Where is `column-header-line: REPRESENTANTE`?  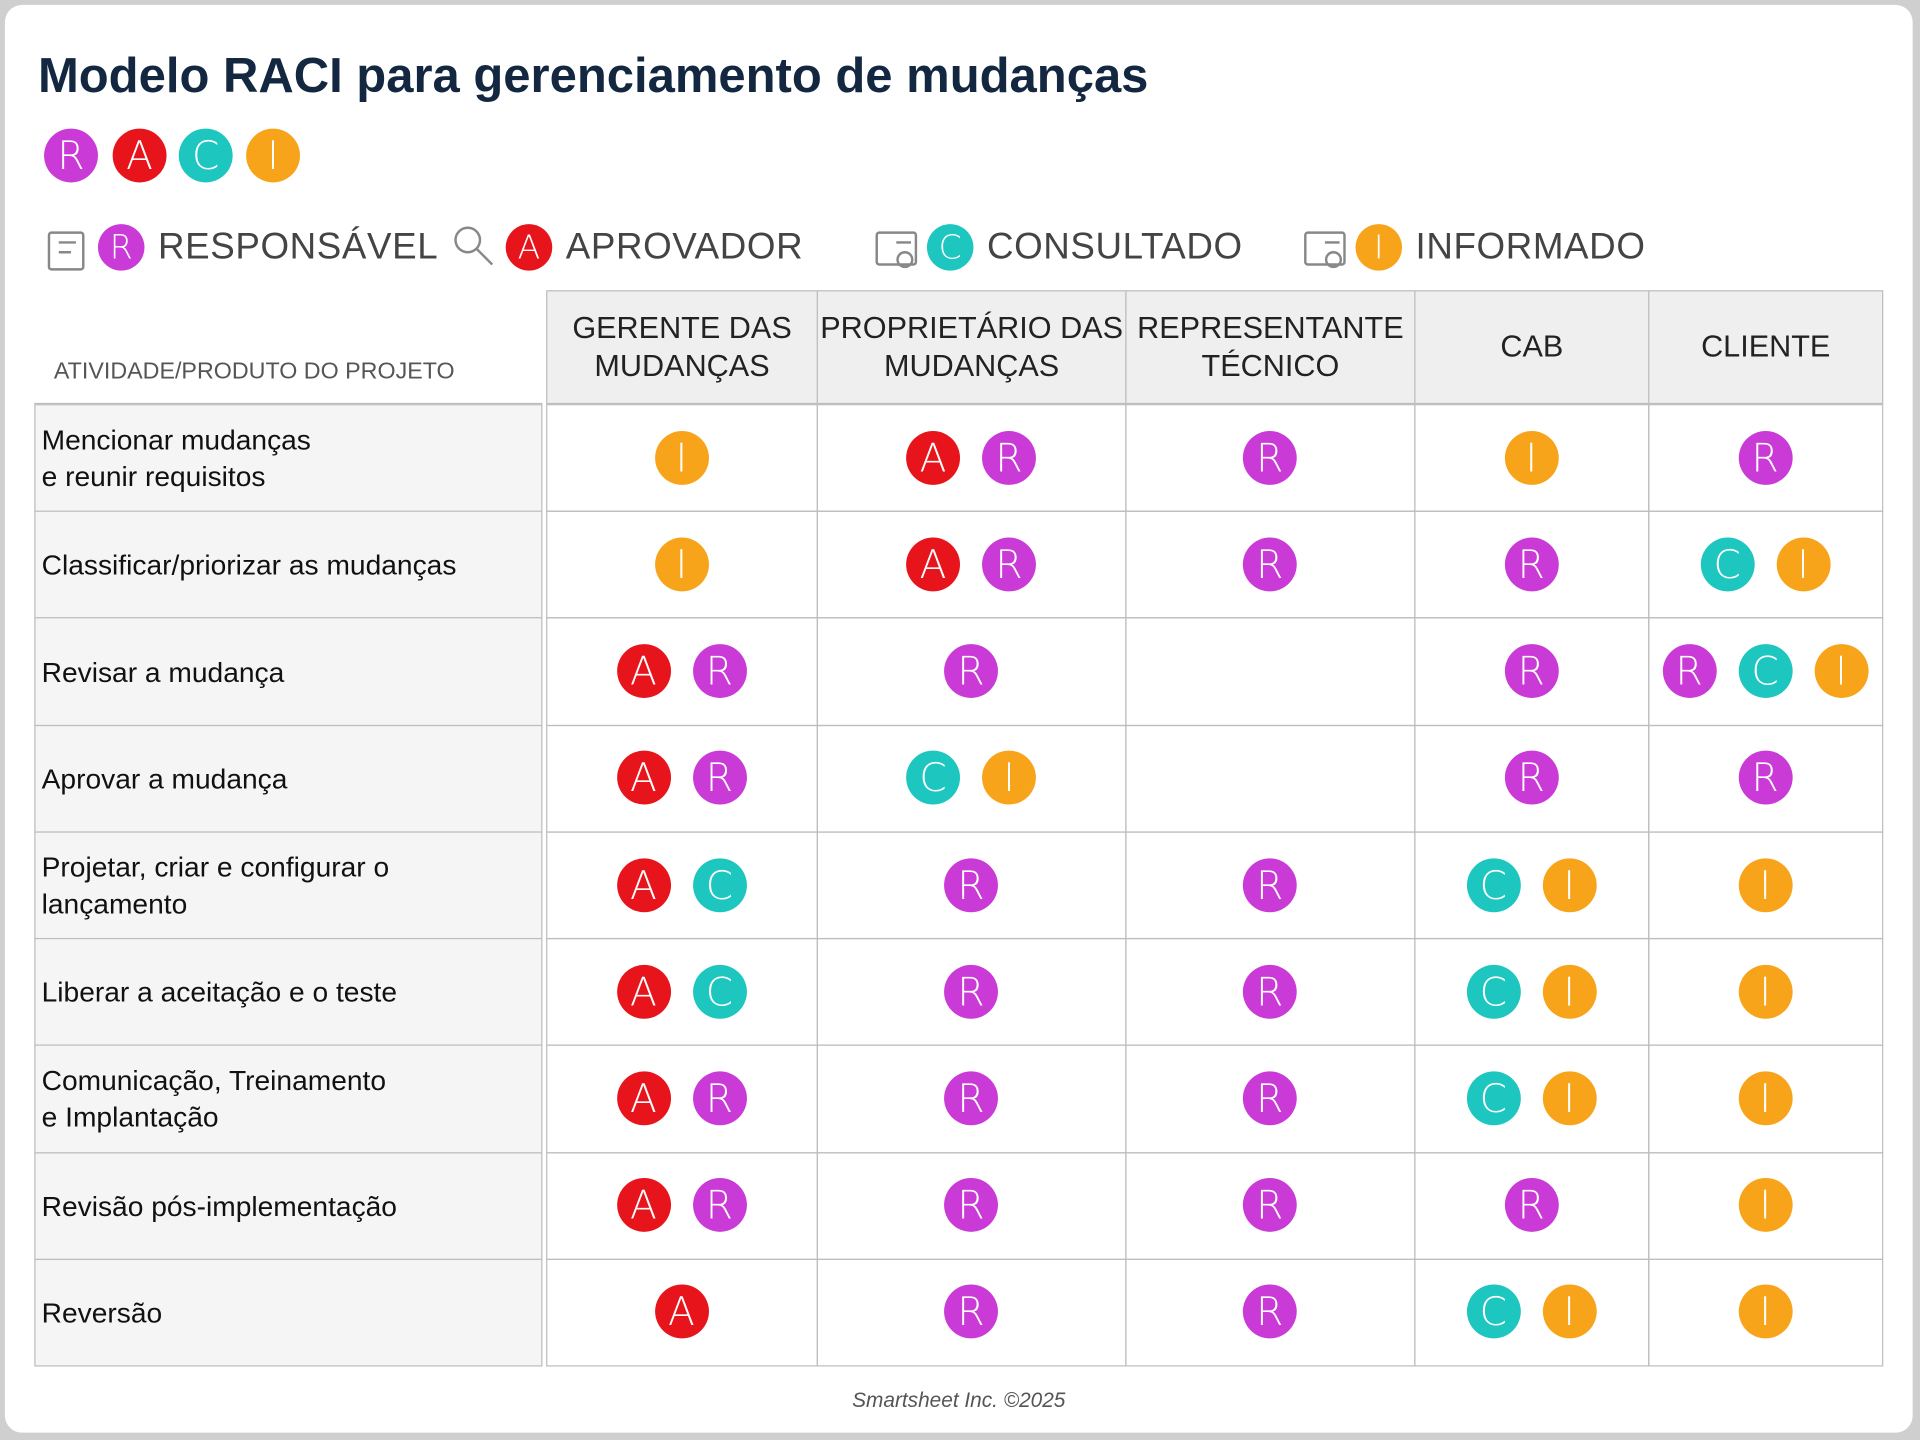 column-header-line: REPRESENTANTE is located at coordinates (1270, 327).